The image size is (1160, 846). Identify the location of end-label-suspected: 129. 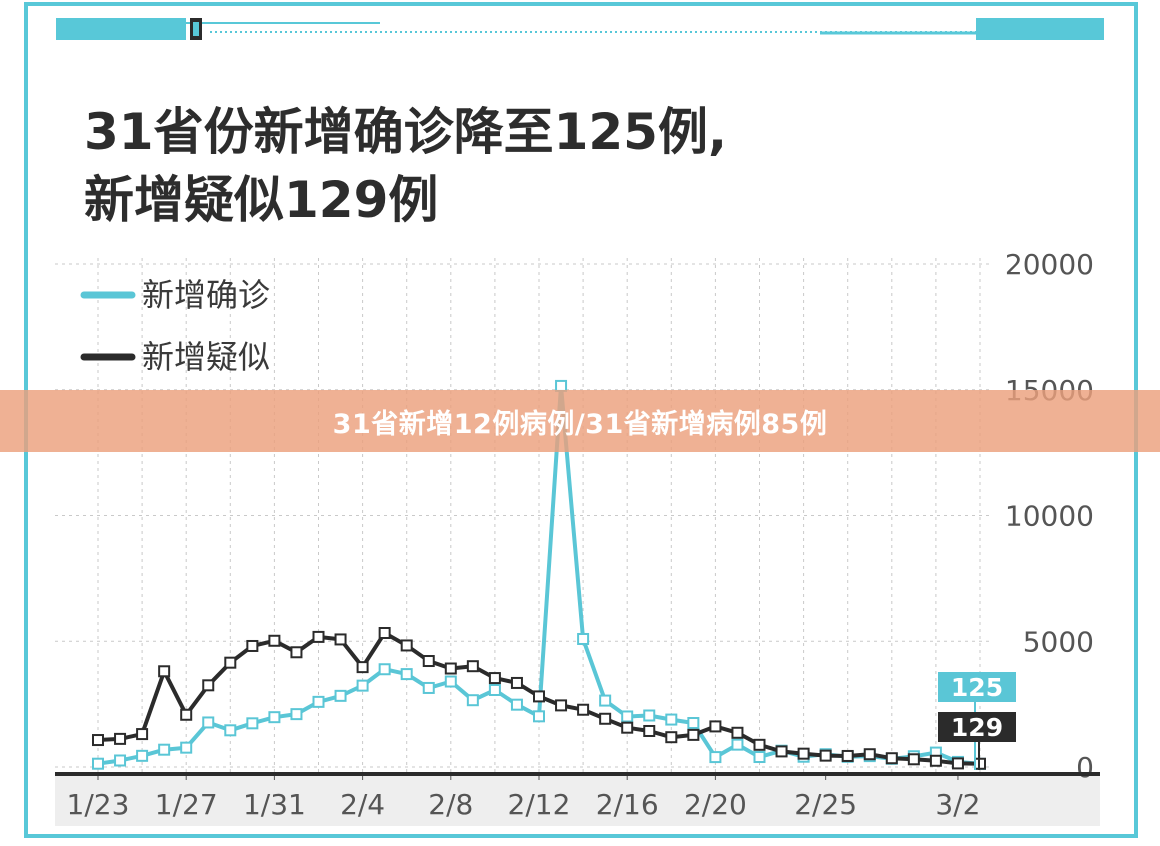
(977, 727).